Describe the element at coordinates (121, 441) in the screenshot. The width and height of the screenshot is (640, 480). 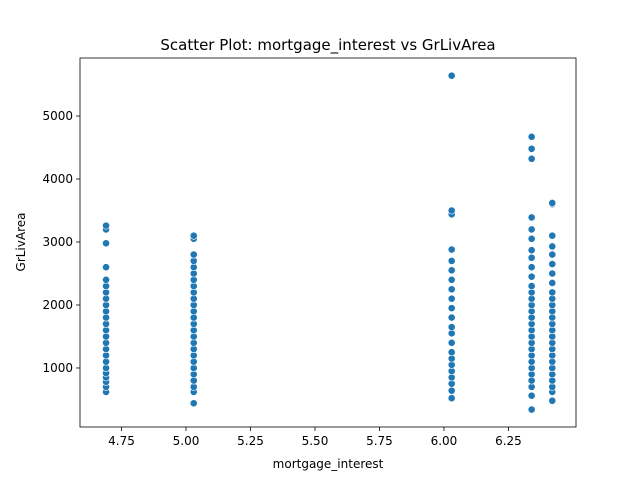
I see `x-tick-label: 4.75` at that location.